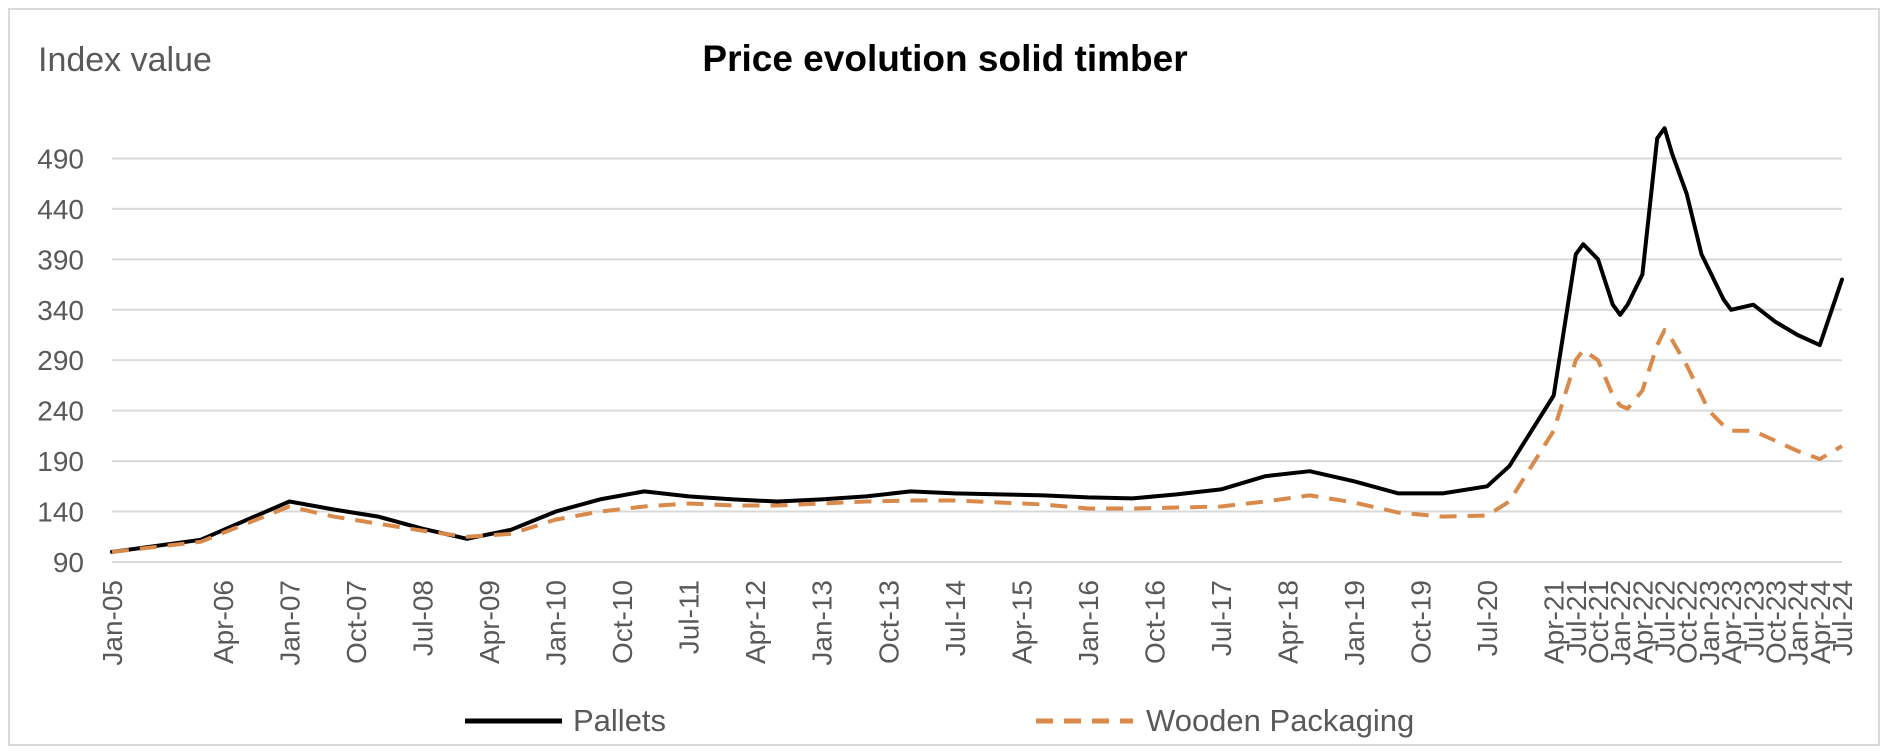  Describe the element at coordinates (556, 623) in the screenshot. I see `x-tick-jan-10: Jan-10` at that location.